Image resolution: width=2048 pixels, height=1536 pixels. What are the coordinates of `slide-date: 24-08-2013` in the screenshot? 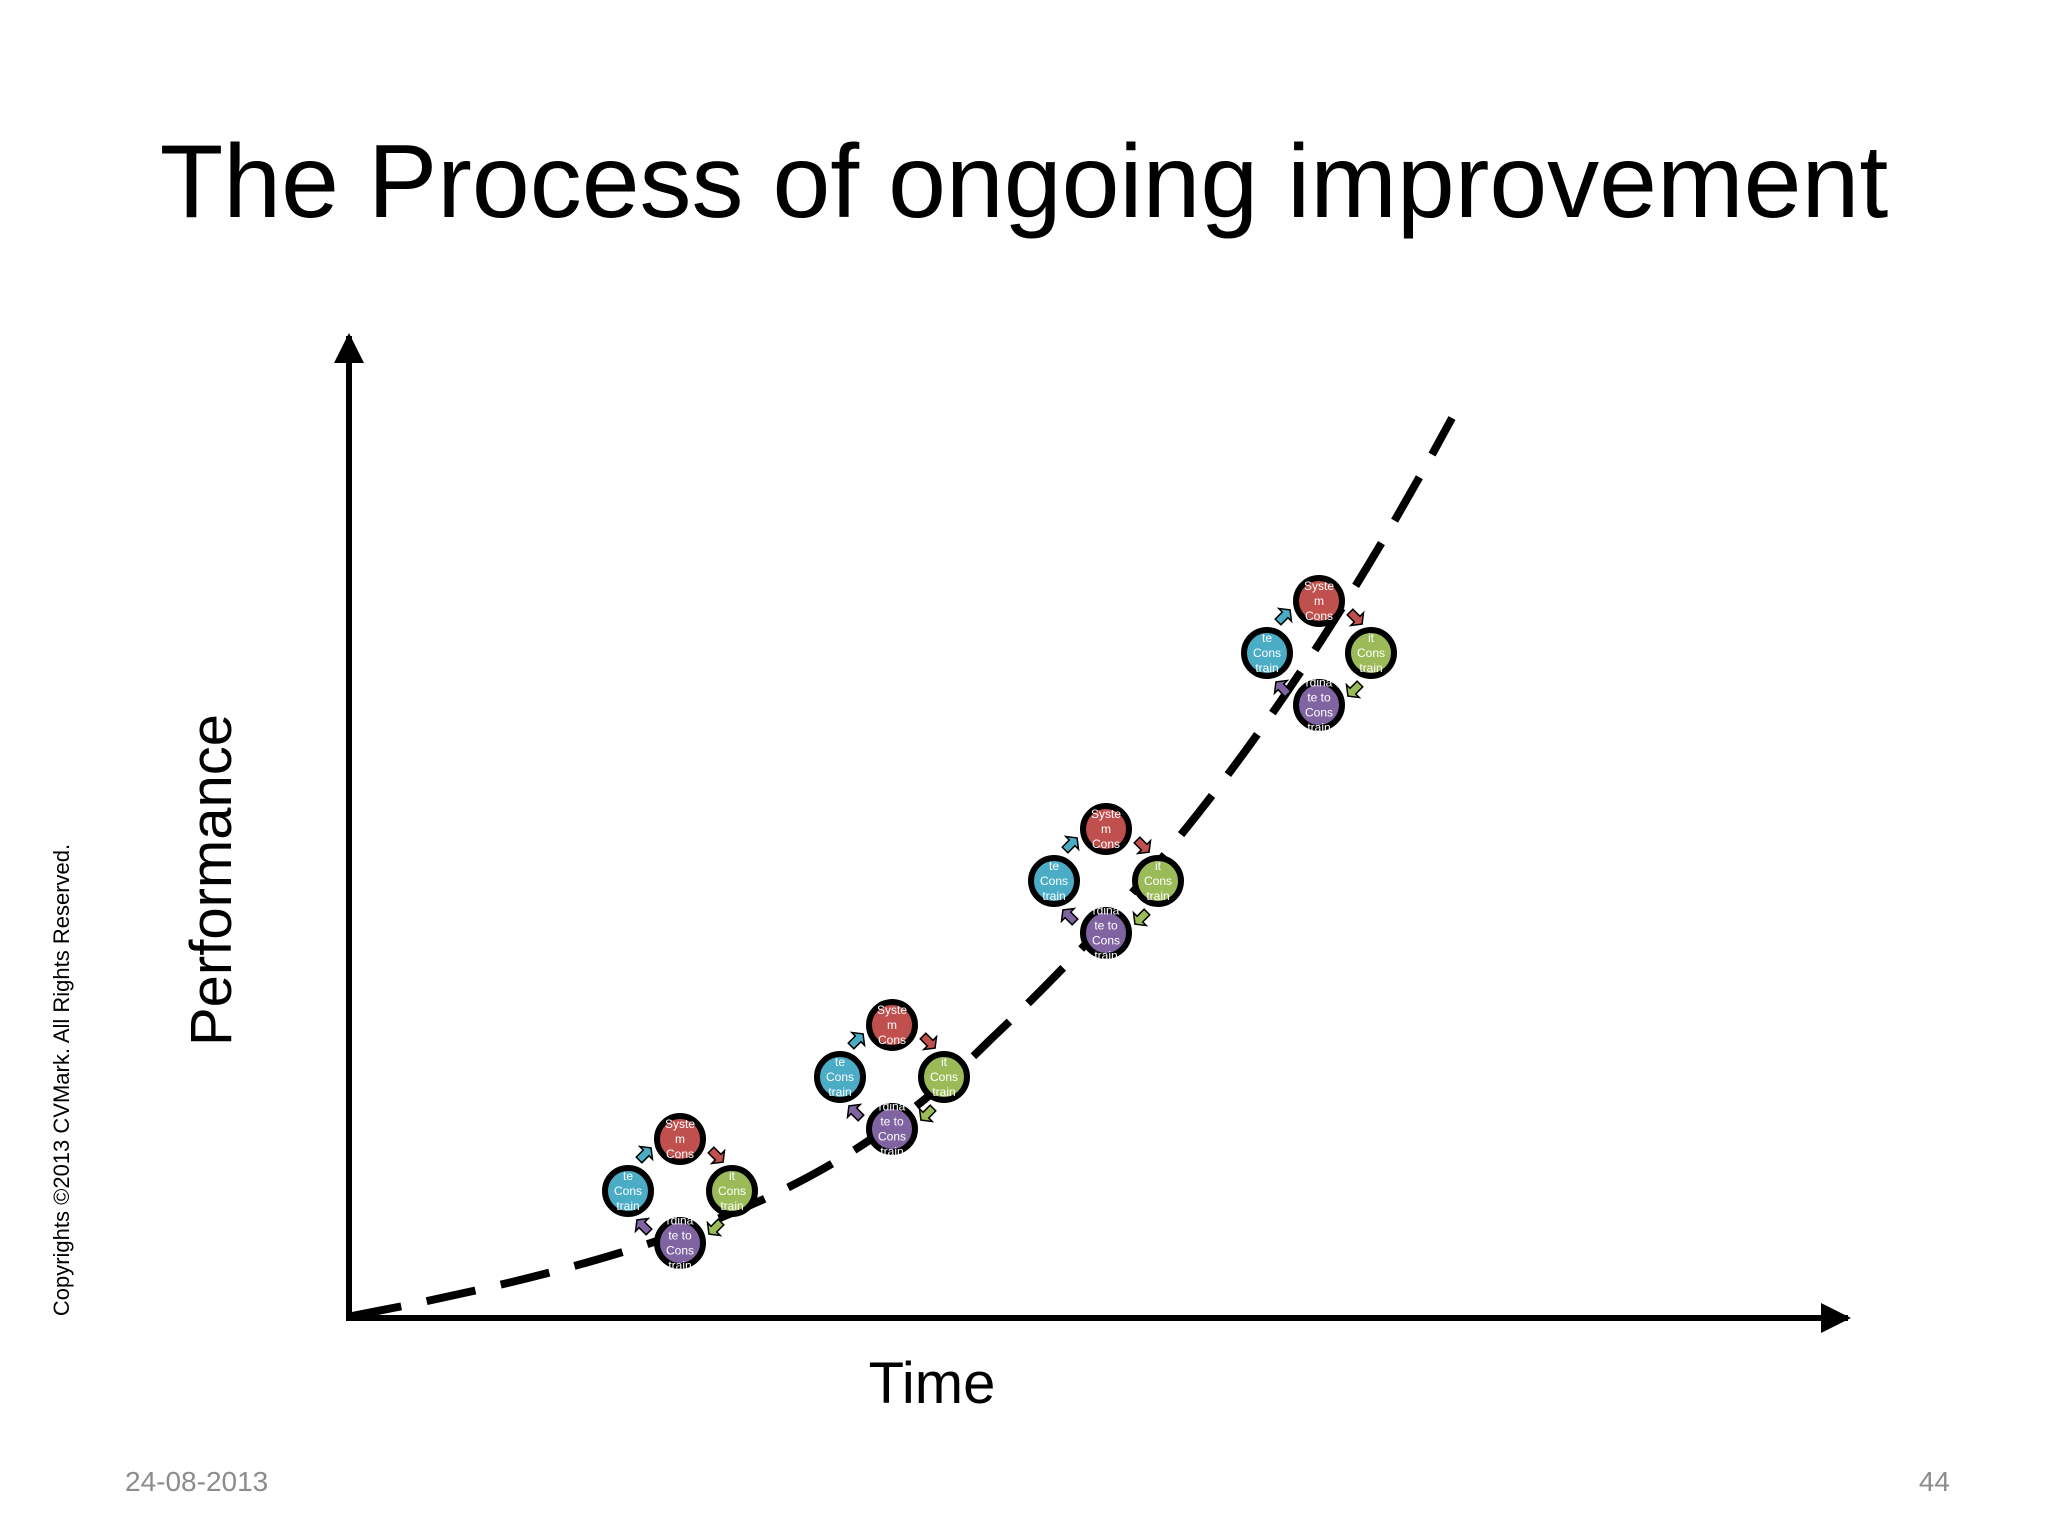 It's located at (197, 1481).